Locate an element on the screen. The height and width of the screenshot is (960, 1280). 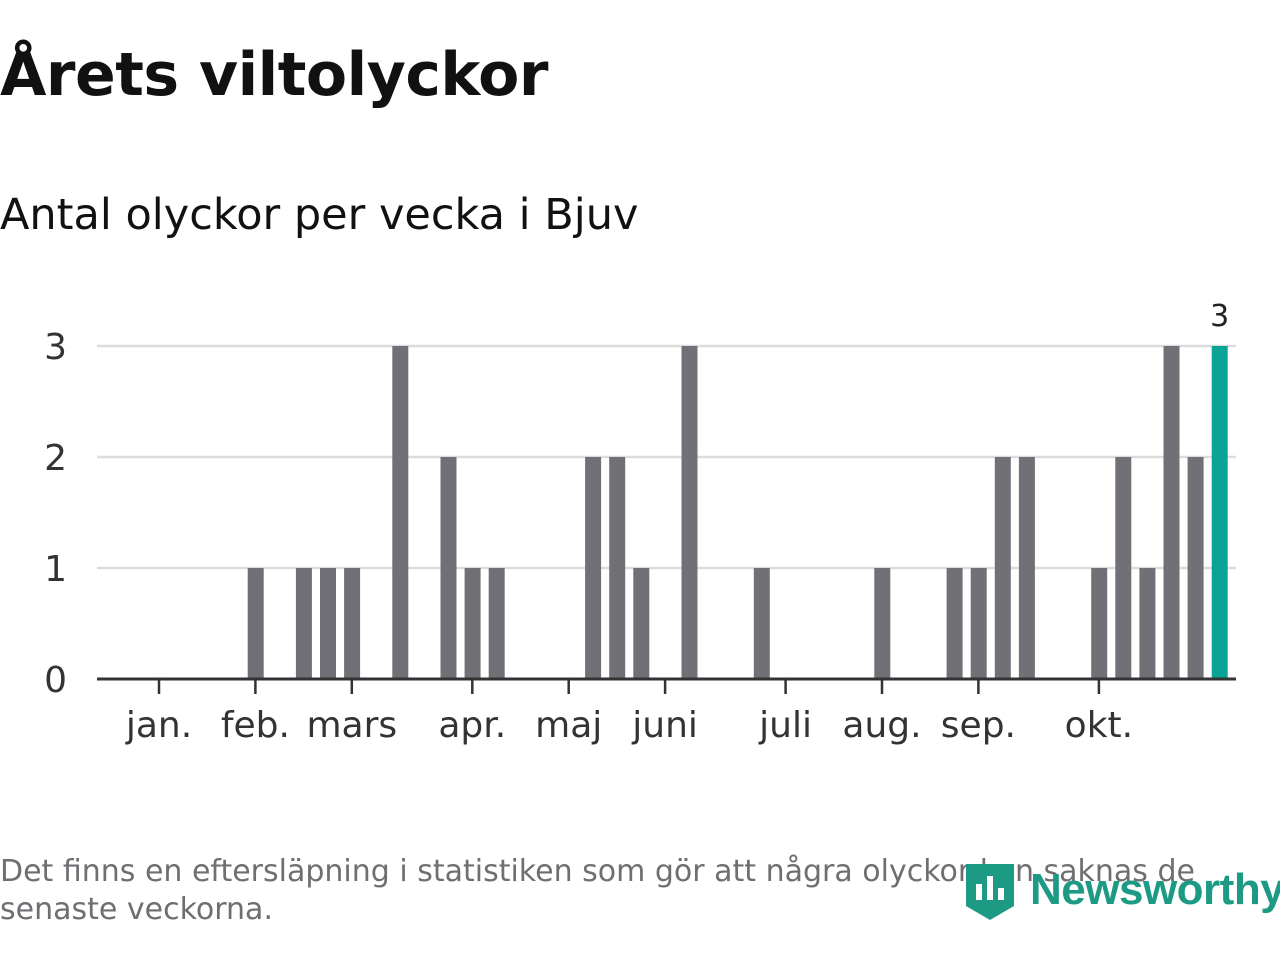
newsworthy-logo-icon is located at coordinates (990, 892).